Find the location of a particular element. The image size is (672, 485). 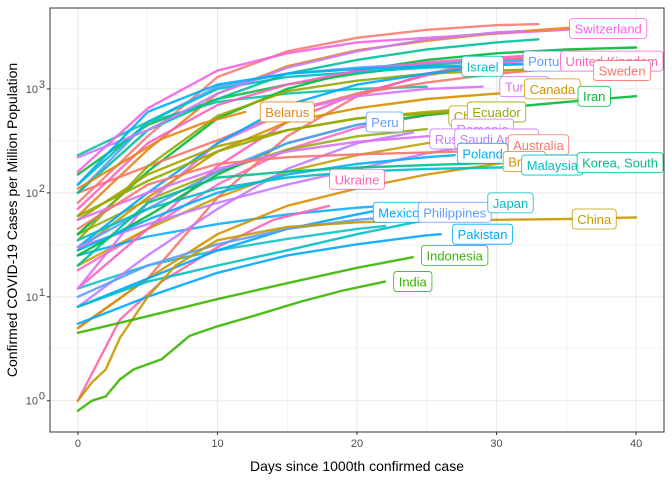

country-label-text: Japan is located at coordinates (510, 203).